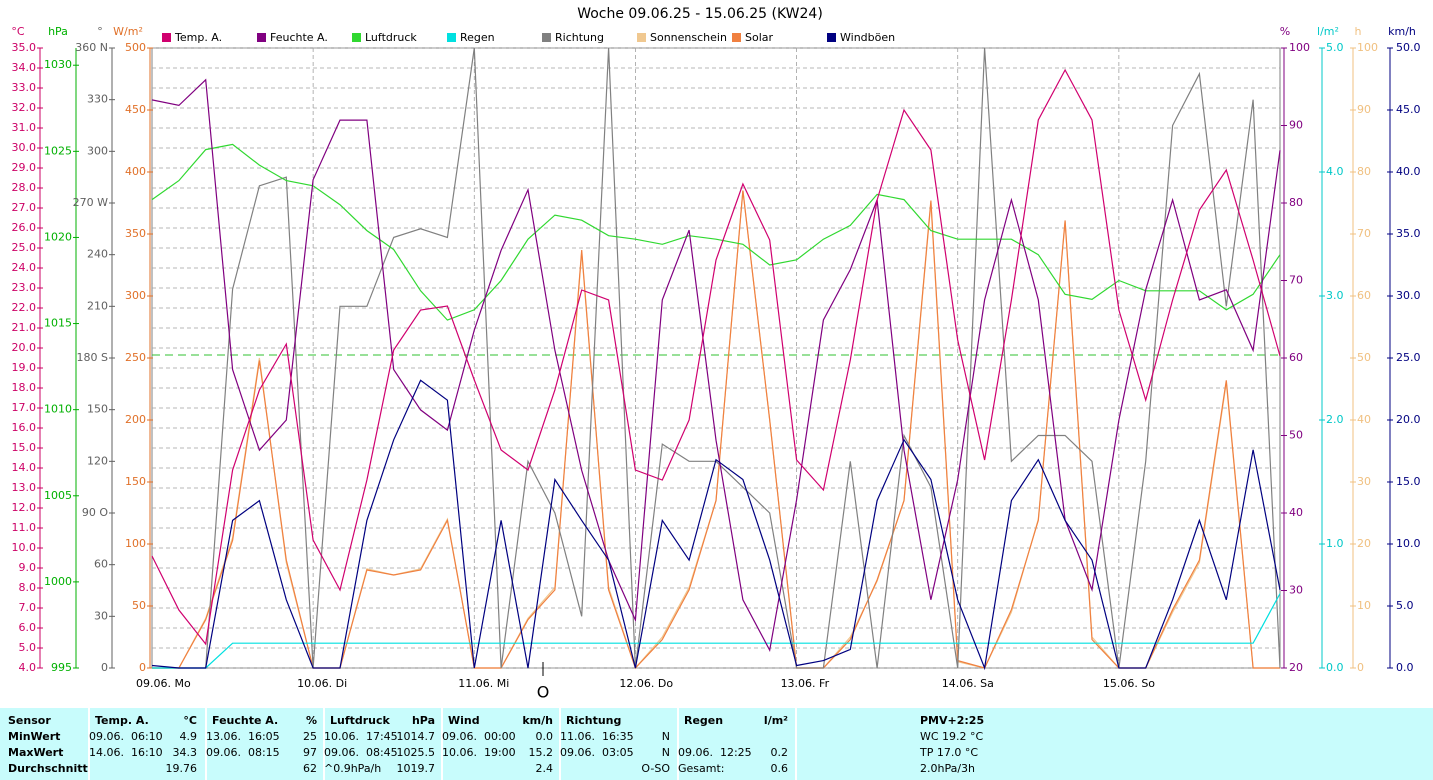  Describe the element at coordinates (97, 254) in the screenshot. I see `y-tick-label: 240` at that location.